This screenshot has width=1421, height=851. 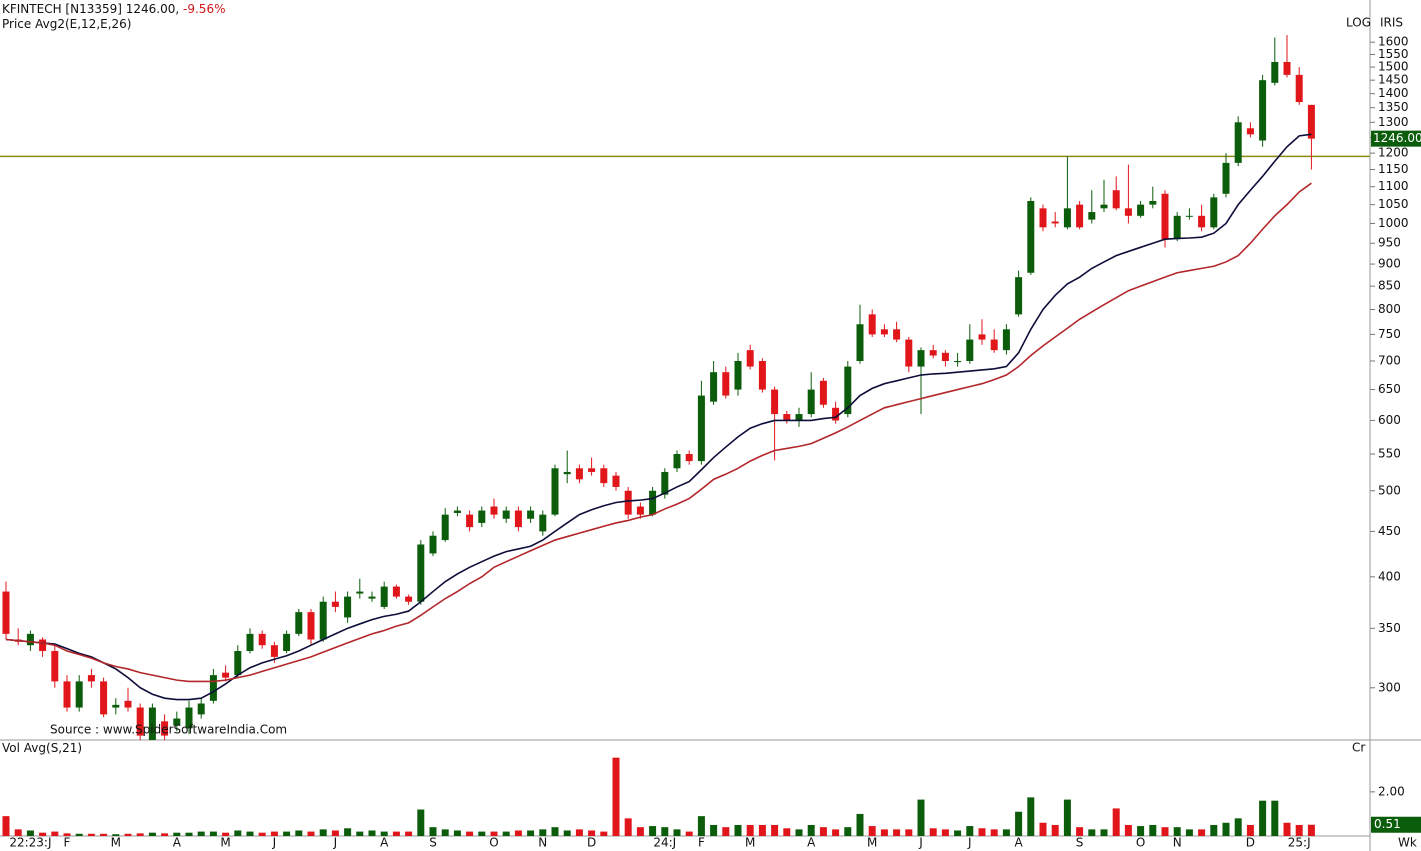 What do you see at coordinates (1389, 420) in the screenshot?
I see `y-tick-label: 600` at bounding box center [1389, 420].